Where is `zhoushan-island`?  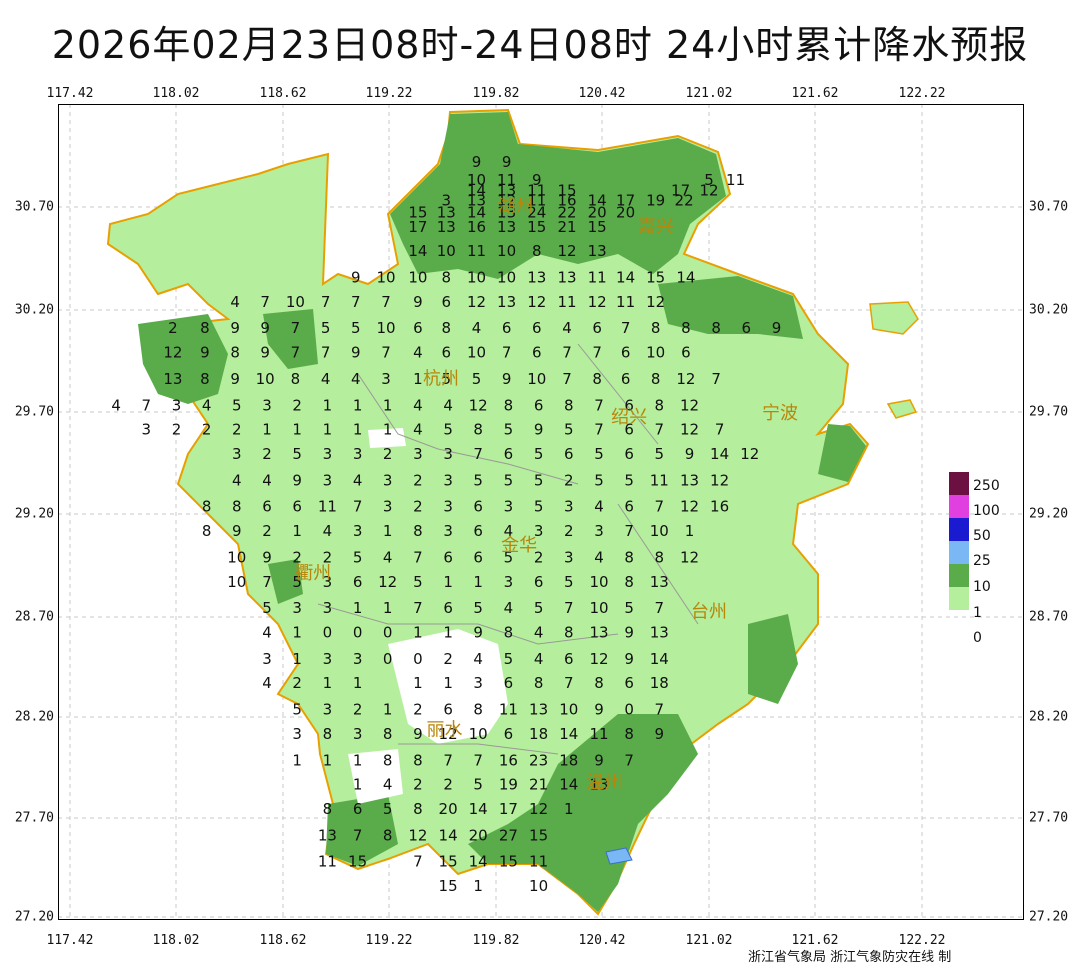 zhoushan-island is located at coordinates (894, 318).